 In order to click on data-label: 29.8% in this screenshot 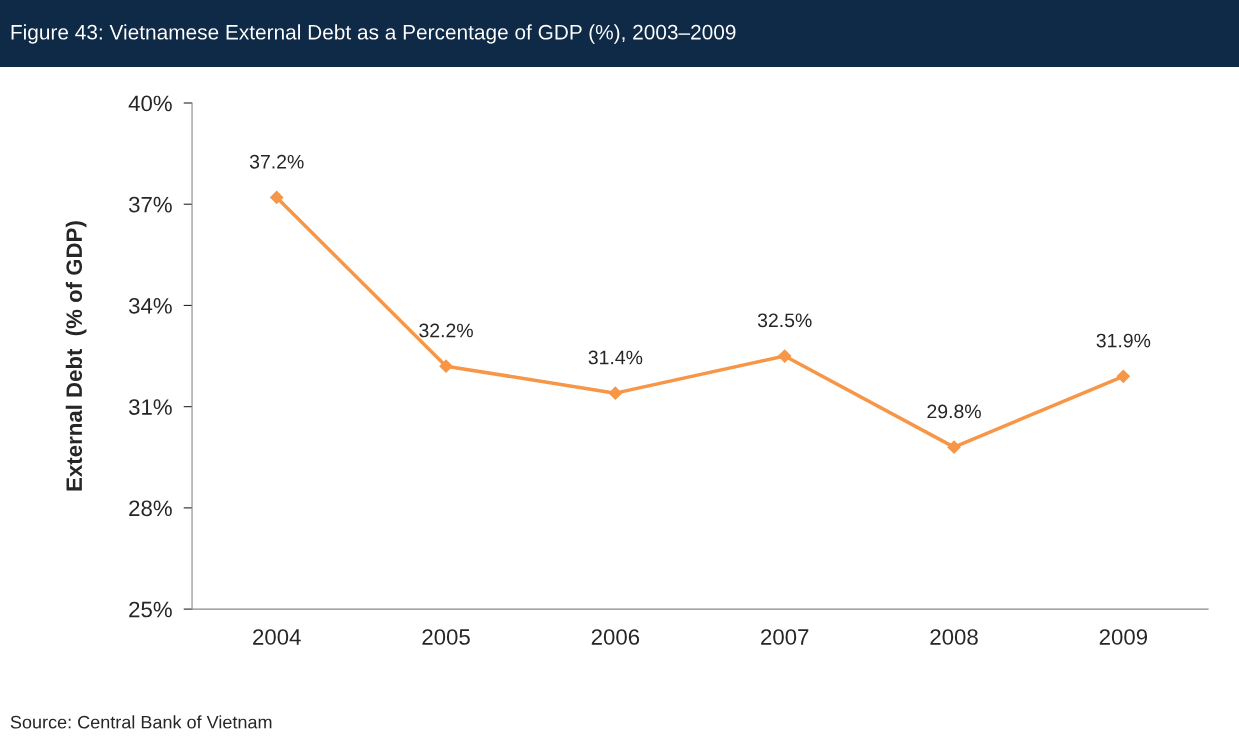, I will do `click(954, 411)`.